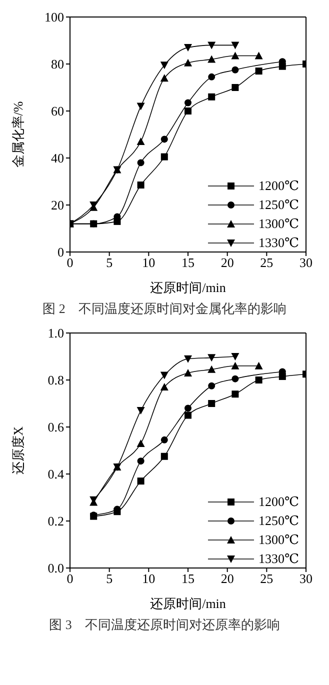 The height and width of the screenshot is (685, 329). What do you see at coordinates (164, 625) in the screenshot?
I see `caption: 图 3 不同温度还原时间对还原率的影响` at bounding box center [164, 625].